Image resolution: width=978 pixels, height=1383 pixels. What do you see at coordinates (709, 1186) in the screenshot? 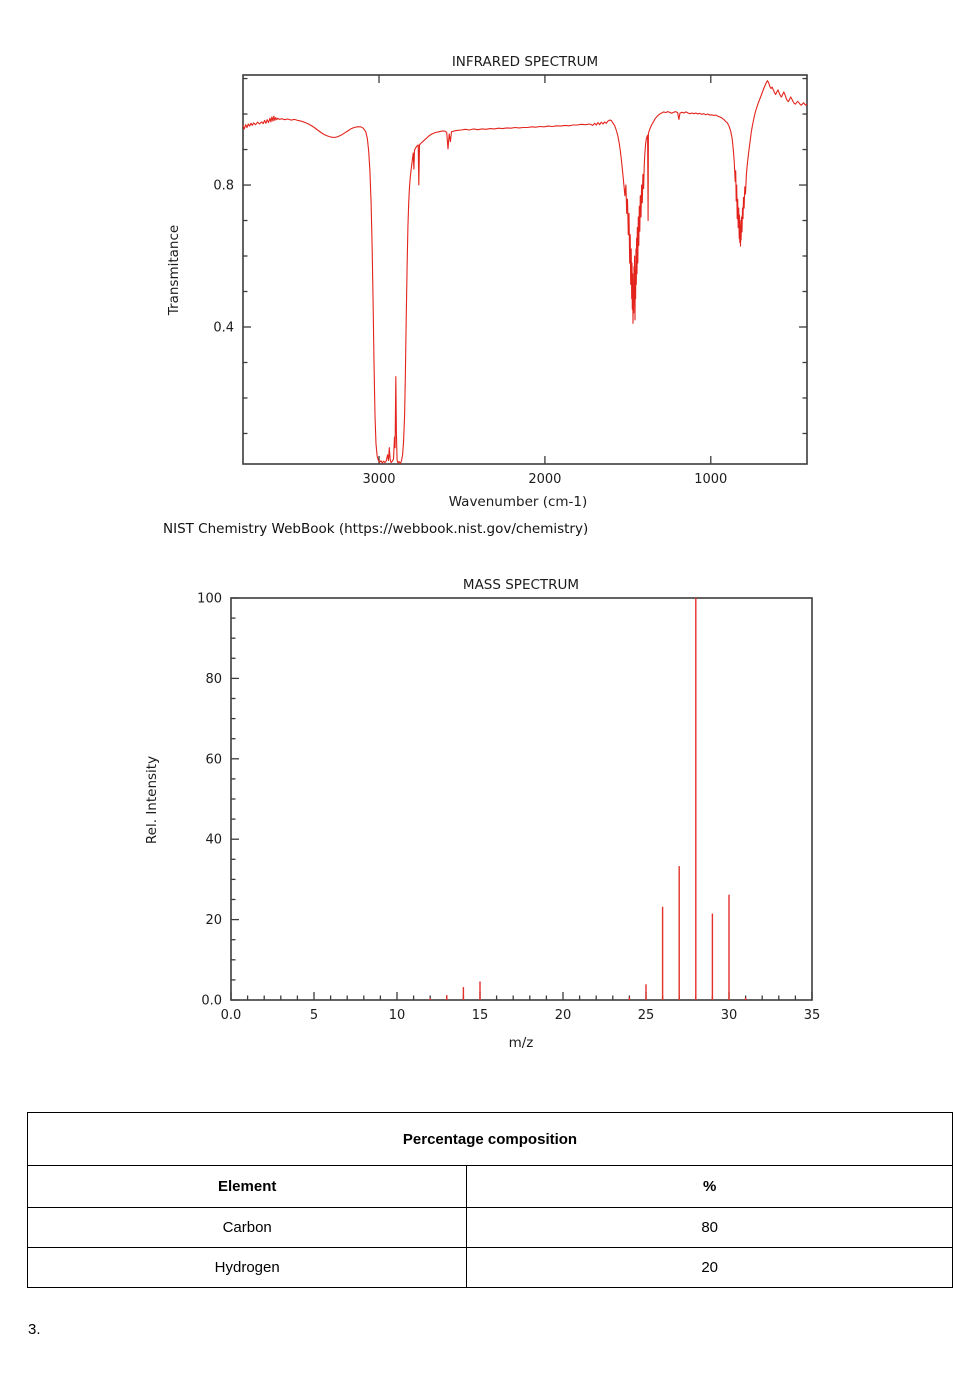
I see `column-header-percent: %` at bounding box center [709, 1186].